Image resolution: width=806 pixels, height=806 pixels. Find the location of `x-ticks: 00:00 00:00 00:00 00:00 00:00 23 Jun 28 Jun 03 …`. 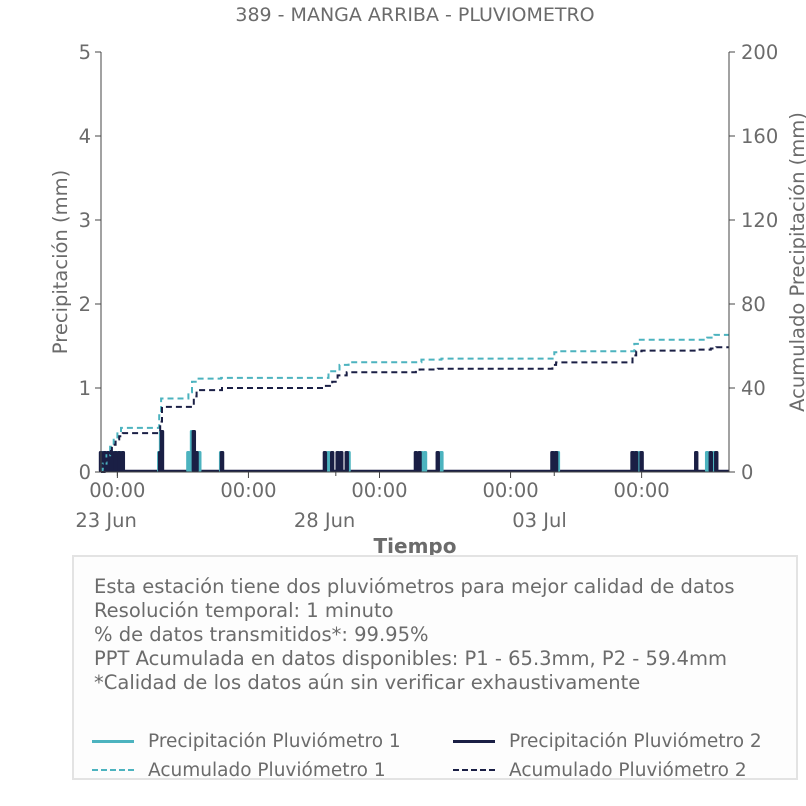

x-ticks: 00:00 00:00 00:00 00:00 00:00 23 Jun 28 Jun 03 … is located at coordinates (372, 502).